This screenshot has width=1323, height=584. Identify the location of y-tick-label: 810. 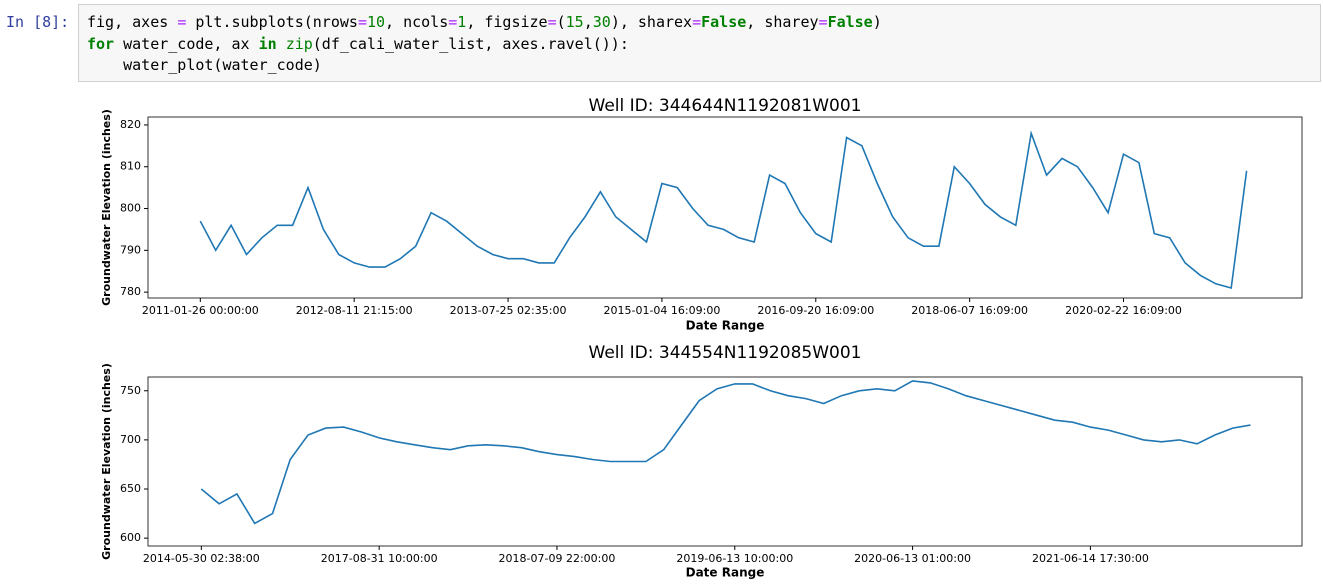
(130, 166).